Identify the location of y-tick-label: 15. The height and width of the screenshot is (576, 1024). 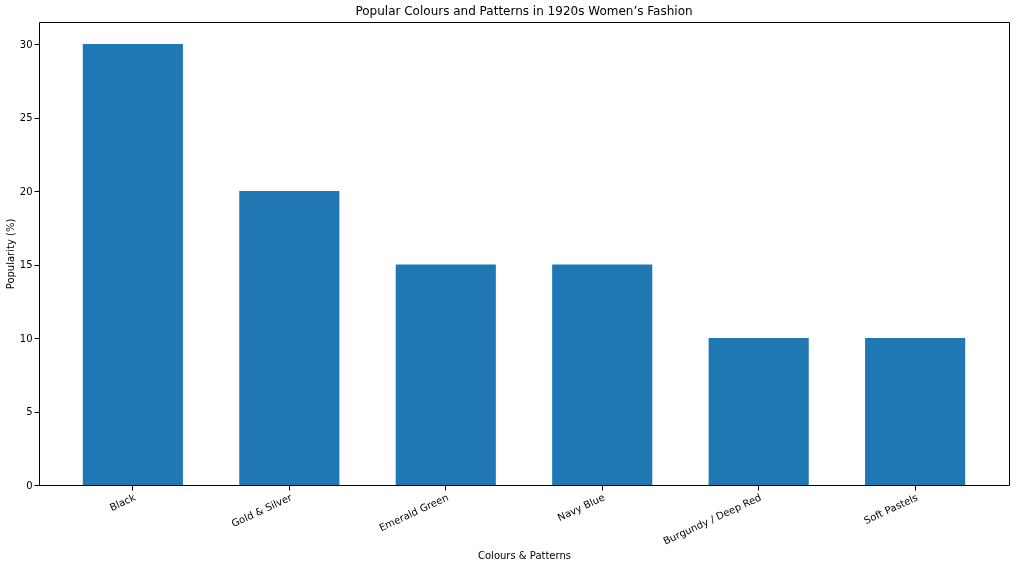
(26, 265).